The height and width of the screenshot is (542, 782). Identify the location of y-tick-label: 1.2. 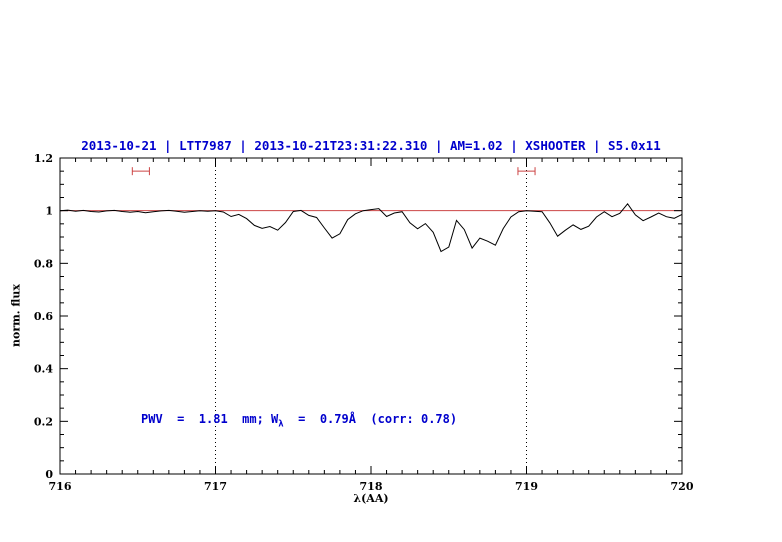
(43, 158).